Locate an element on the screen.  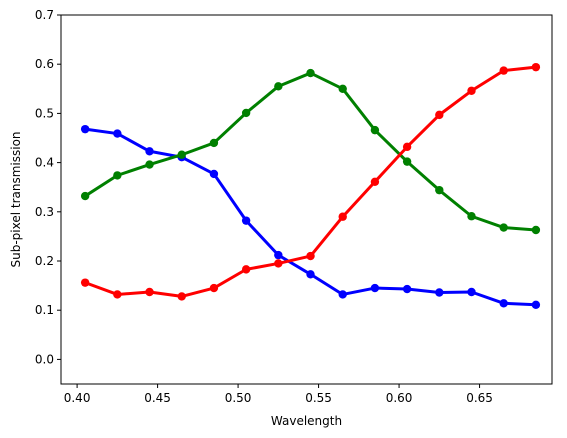
y-tick-label: 0.2 is located at coordinates (44, 261).